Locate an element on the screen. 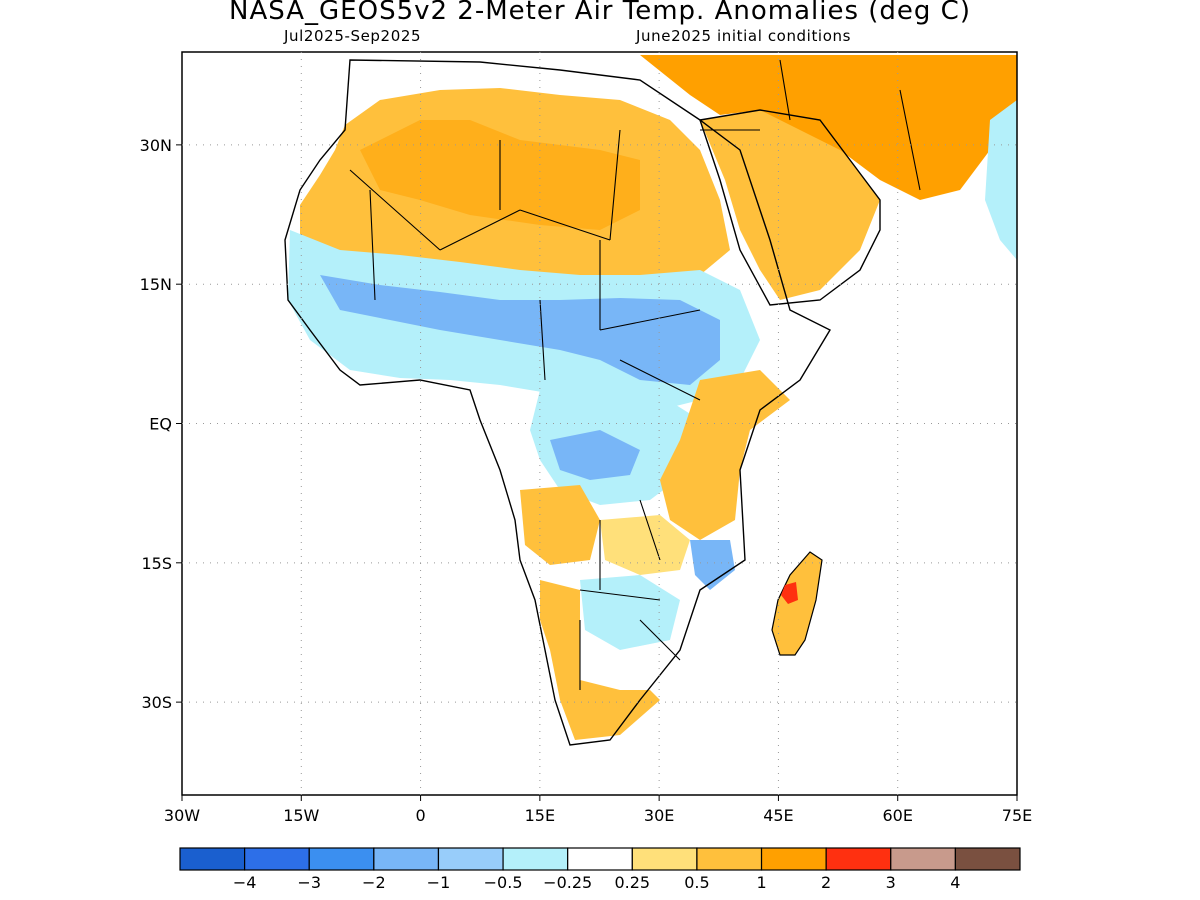 The width and height of the screenshot is (1200, 900). lon-tick-label: 45E is located at coordinates (778, 815).